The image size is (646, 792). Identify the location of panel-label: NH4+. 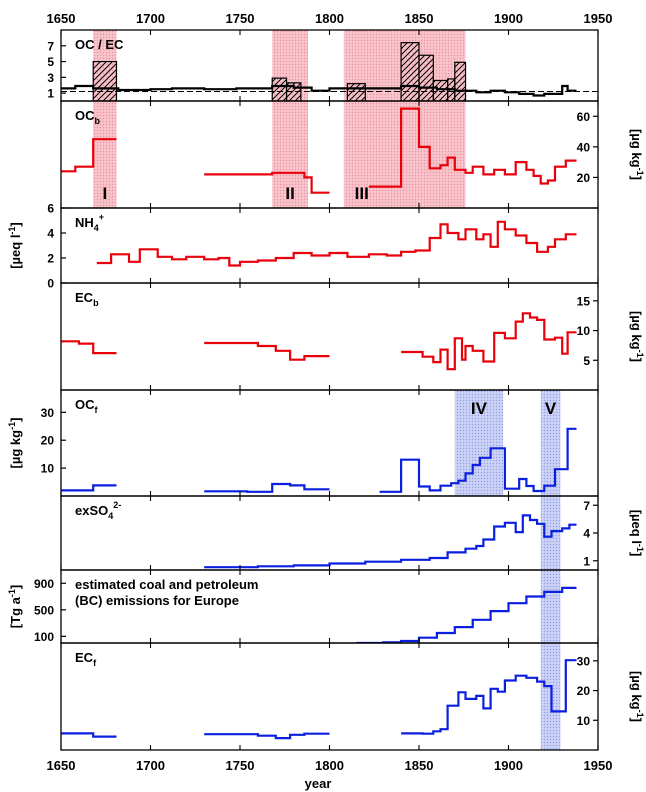
(89, 222).